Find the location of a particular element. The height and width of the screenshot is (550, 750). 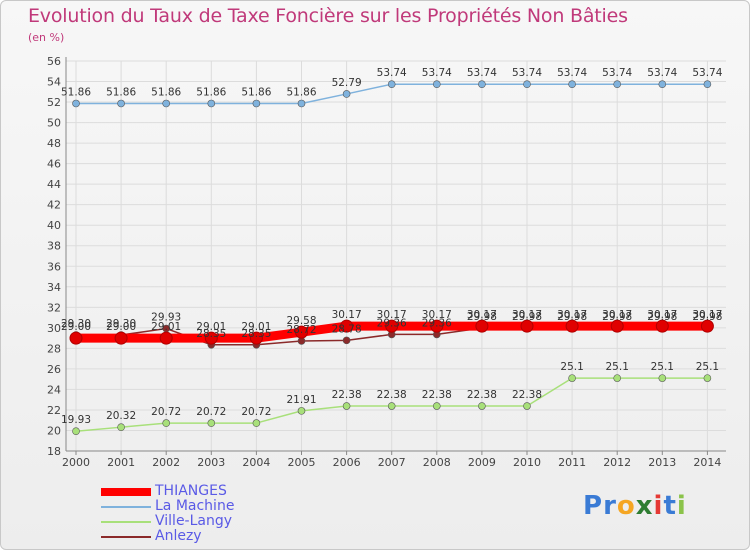

y-tick-label: 24 is located at coordinates (54, 389).